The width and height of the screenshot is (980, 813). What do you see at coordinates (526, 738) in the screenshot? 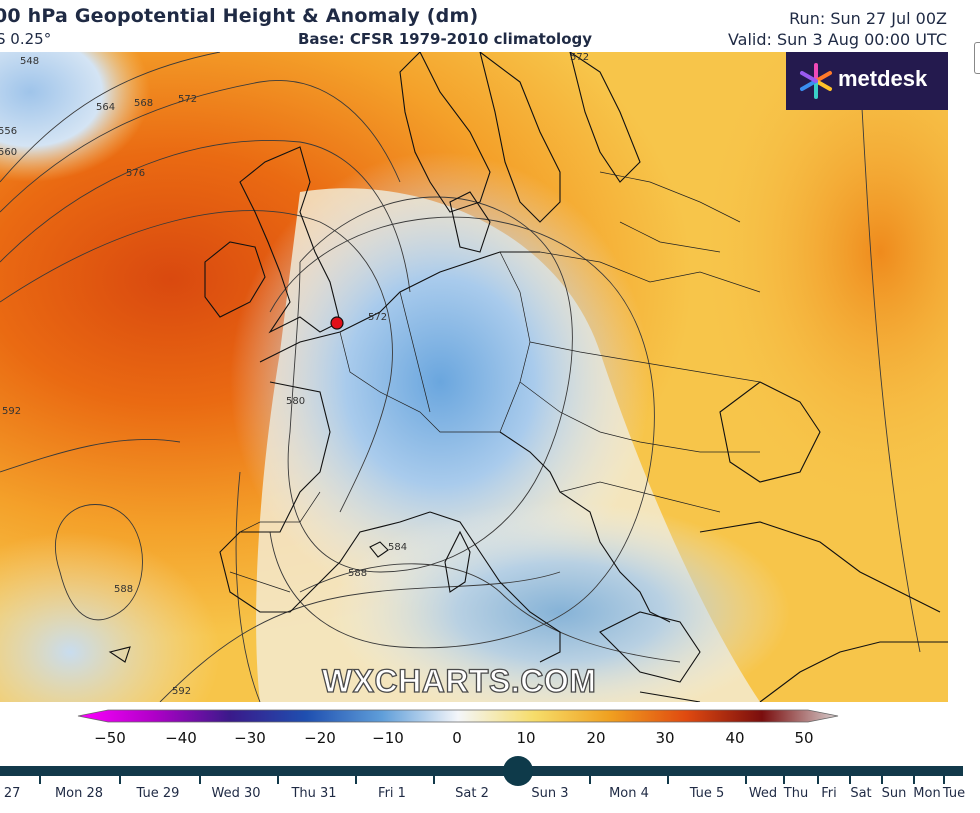
I see `colorbar-tick-label: 10` at bounding box center [526, 738].